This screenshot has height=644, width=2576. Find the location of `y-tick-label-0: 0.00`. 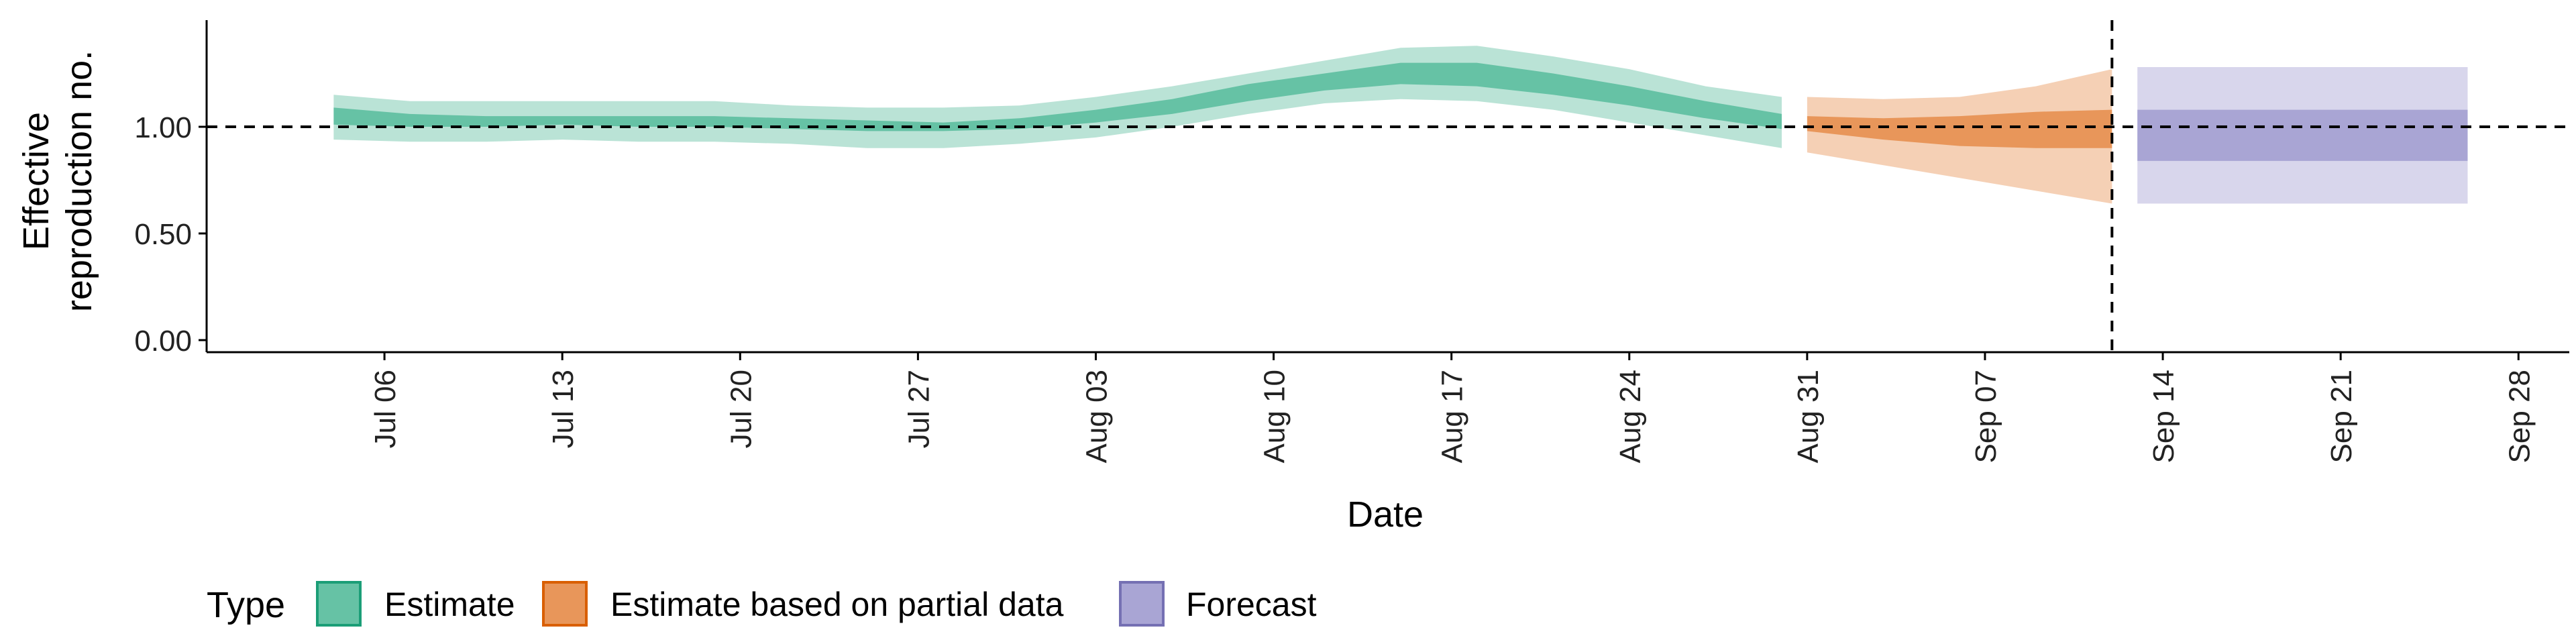

y-tick-label-0: 0.00 is located at coordinates (163, 341).